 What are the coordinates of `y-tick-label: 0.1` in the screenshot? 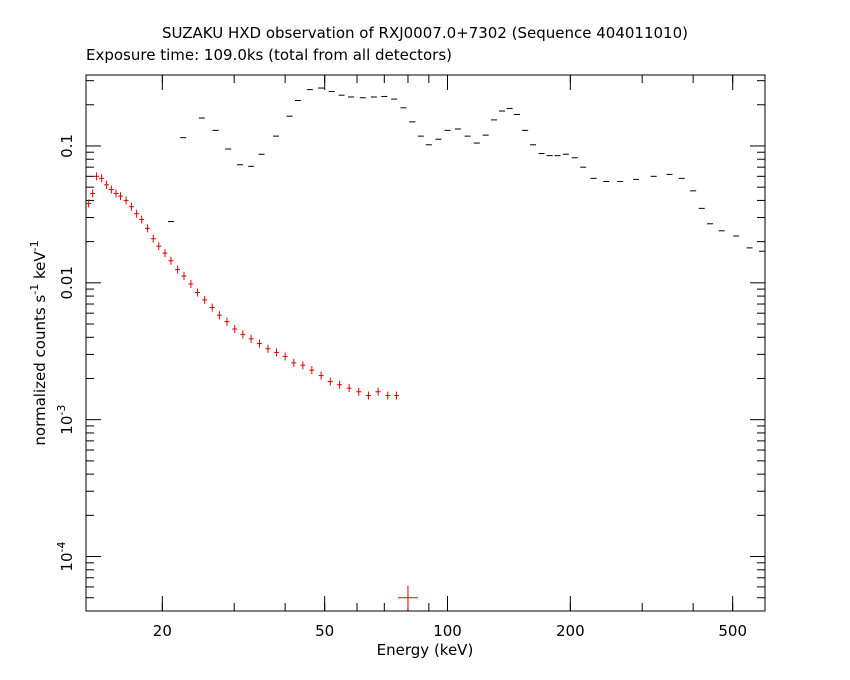 It's located at (67, 146).